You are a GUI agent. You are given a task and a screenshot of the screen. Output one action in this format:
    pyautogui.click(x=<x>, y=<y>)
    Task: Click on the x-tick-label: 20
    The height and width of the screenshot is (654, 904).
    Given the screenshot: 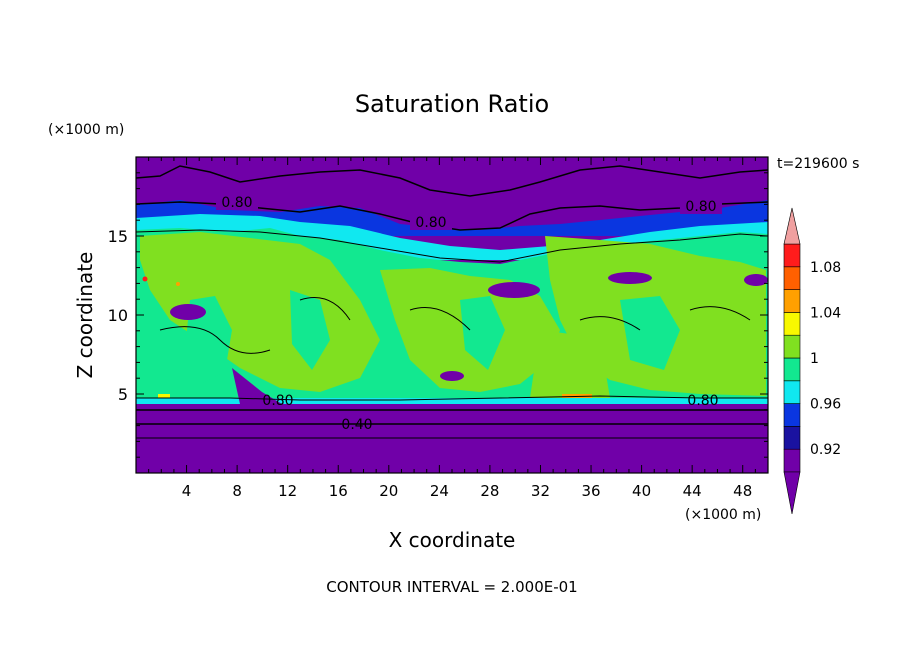 What is the action you would take?
    pyautogui.click(x=388, y=491)
    